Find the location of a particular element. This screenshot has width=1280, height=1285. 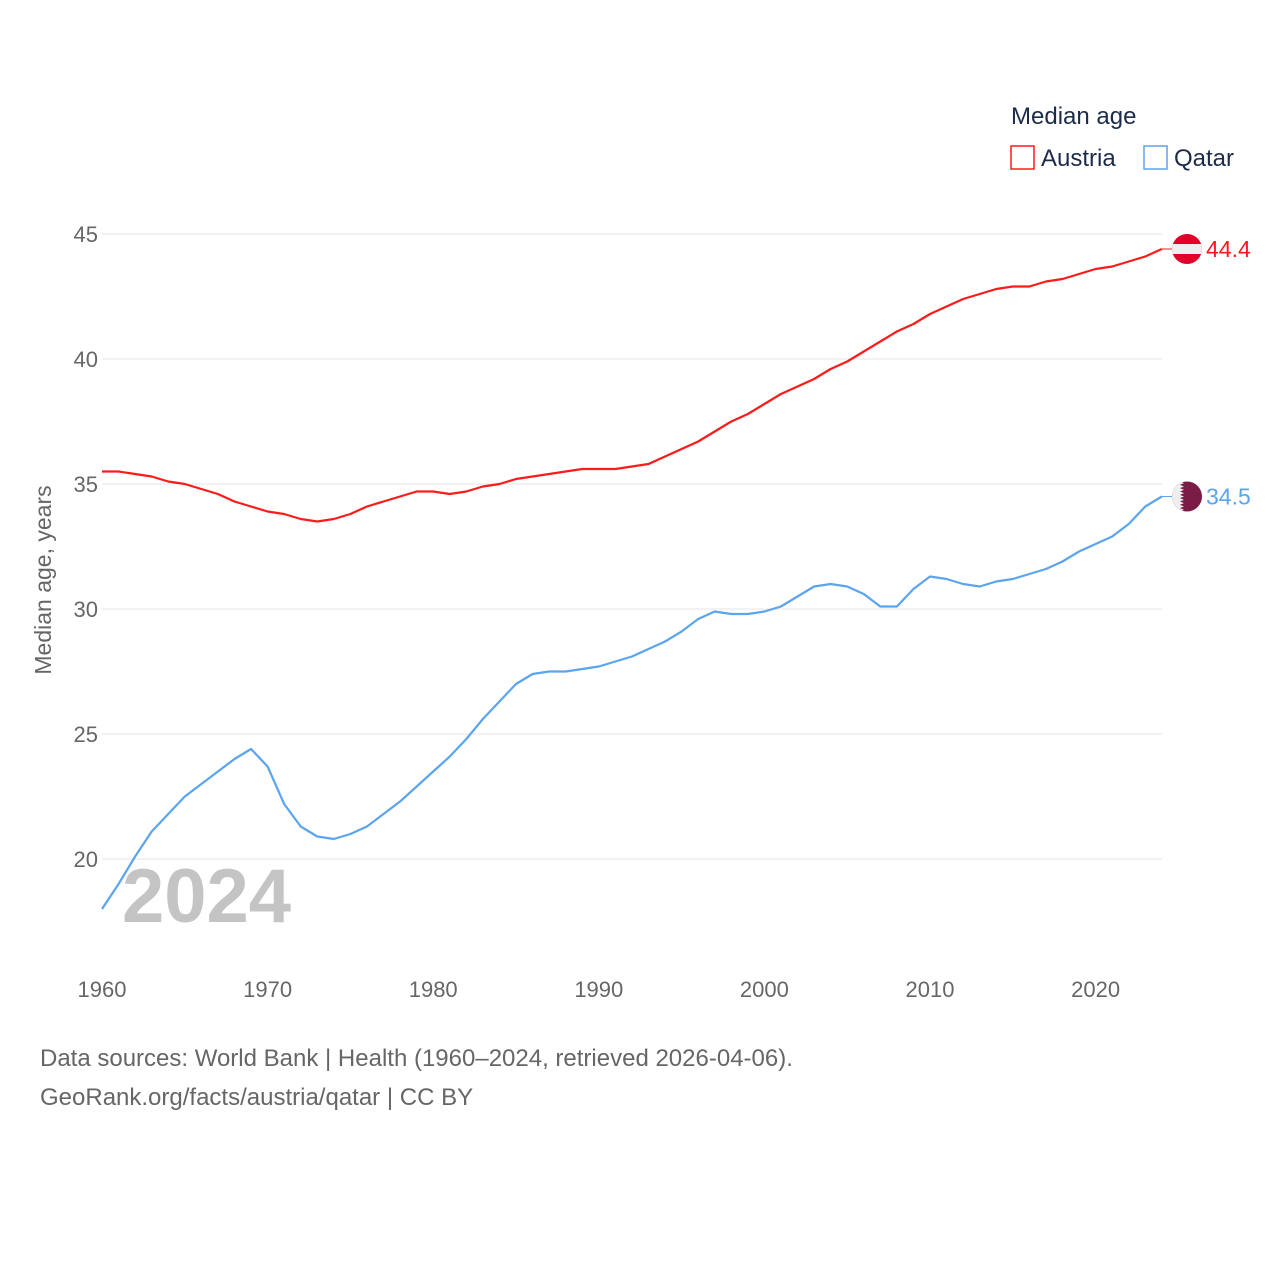

source-url: GeoRank.org/facts/austria/qatar | CC BY is located at coordinates (257, 1097).